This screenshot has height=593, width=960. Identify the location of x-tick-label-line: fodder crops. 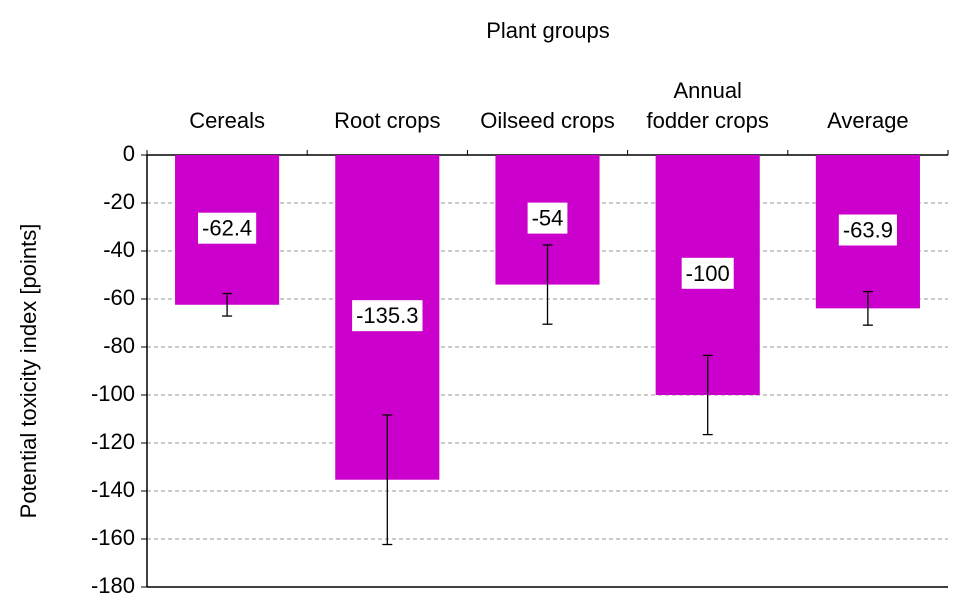
(708, 120).